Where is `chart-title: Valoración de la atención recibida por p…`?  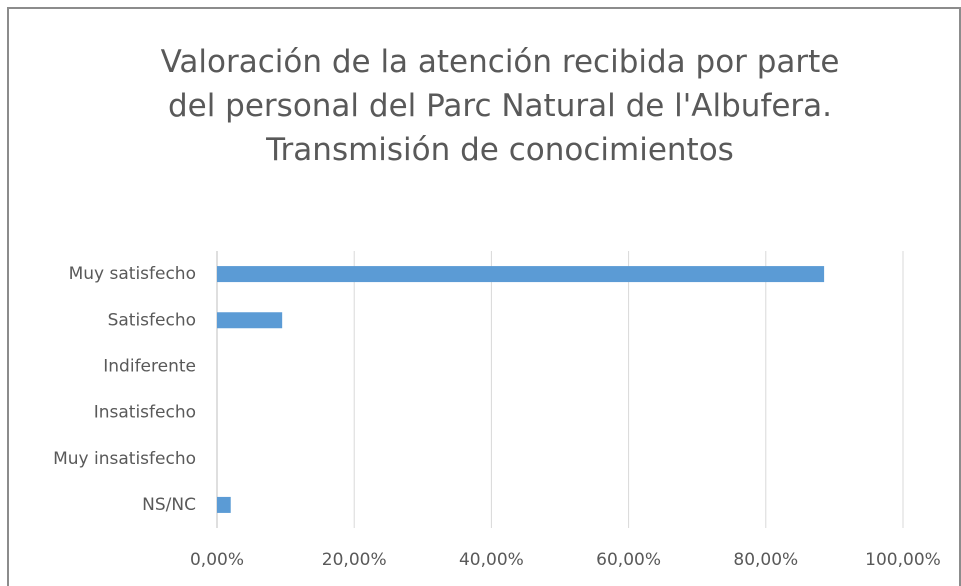
chart-title: Valoración de la atención recibida por p… is located at coordinates (500, 106).